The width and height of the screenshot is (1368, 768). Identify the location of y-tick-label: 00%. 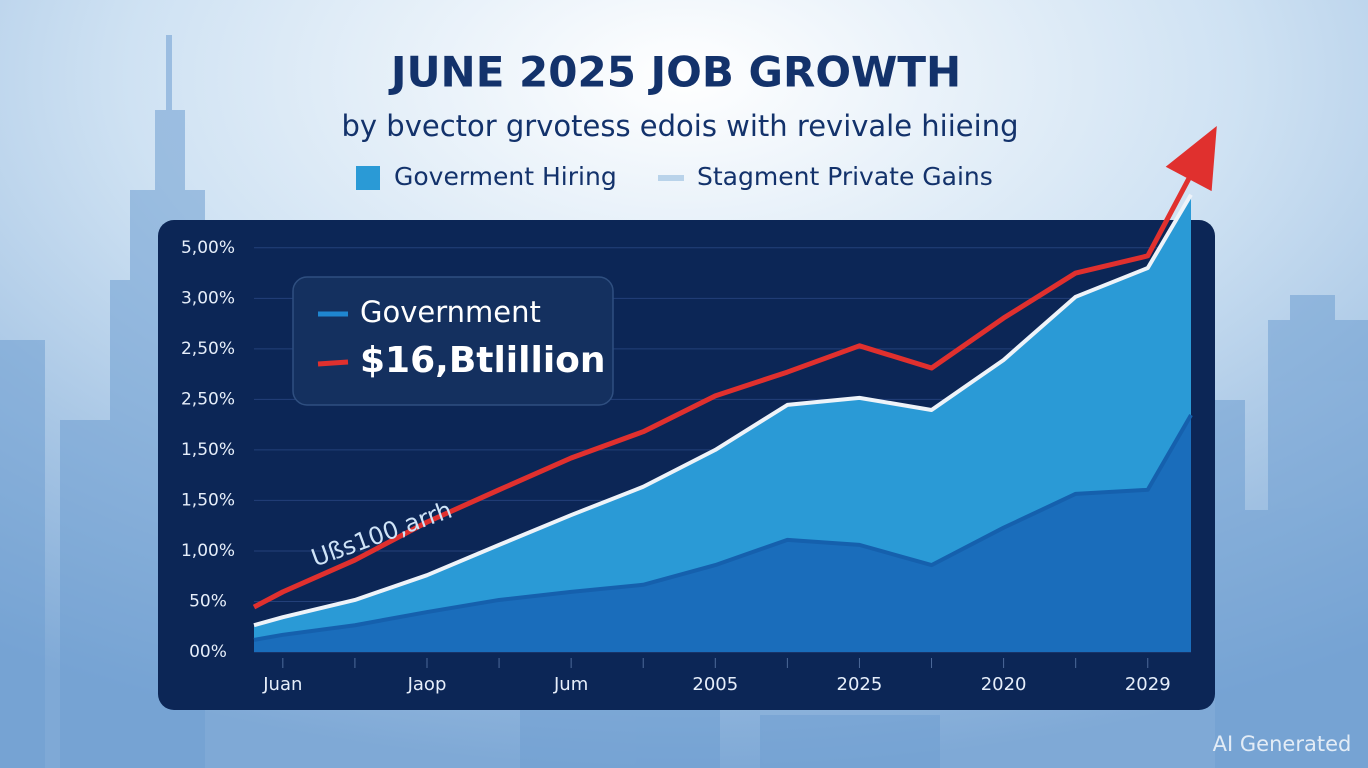
(208, 652).